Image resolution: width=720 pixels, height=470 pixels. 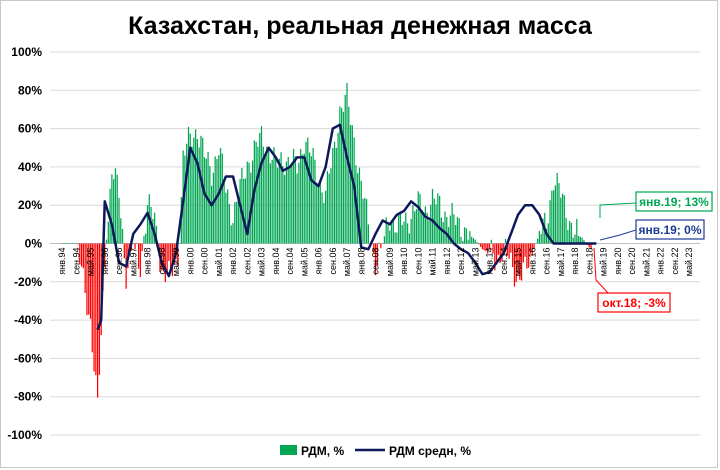 I want to click on x-tick-label: янв.14, so click(x=490, y=261).